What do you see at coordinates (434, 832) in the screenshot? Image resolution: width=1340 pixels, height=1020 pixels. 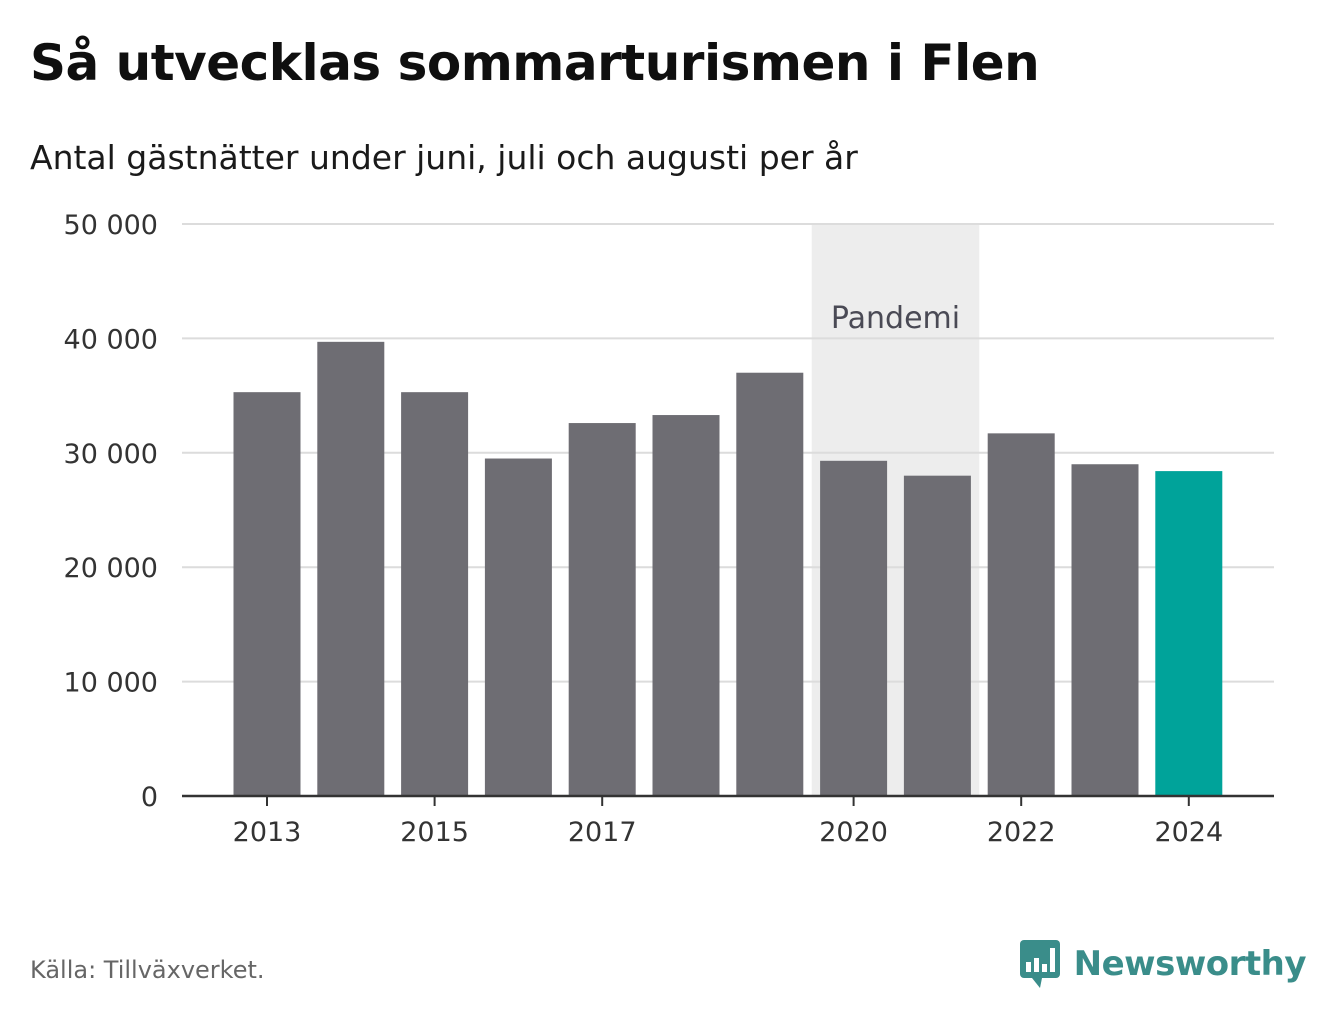 I see `x-tick-label: 2015` at bounding box center [434, 832].